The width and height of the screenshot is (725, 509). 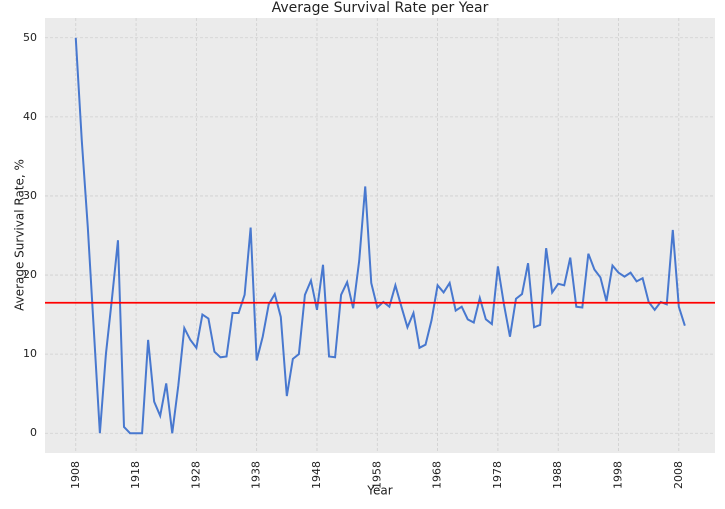 What do you see at coordinates (30, 274) in the screenshot?
I see `y-tick-label: 20` at bounding box center [30, 274].